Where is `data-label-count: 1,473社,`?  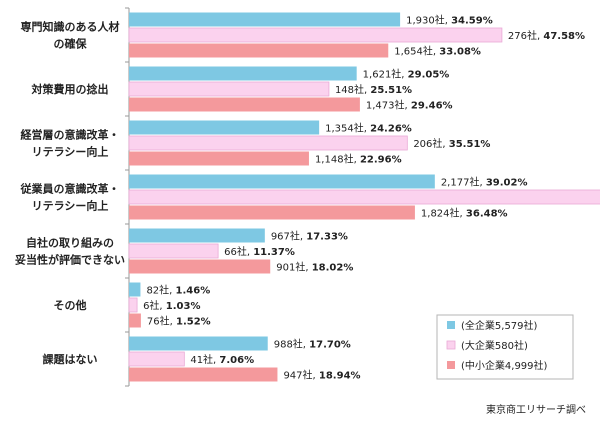
data-label-count: 1,473社, is located at coordinates (388, 105).